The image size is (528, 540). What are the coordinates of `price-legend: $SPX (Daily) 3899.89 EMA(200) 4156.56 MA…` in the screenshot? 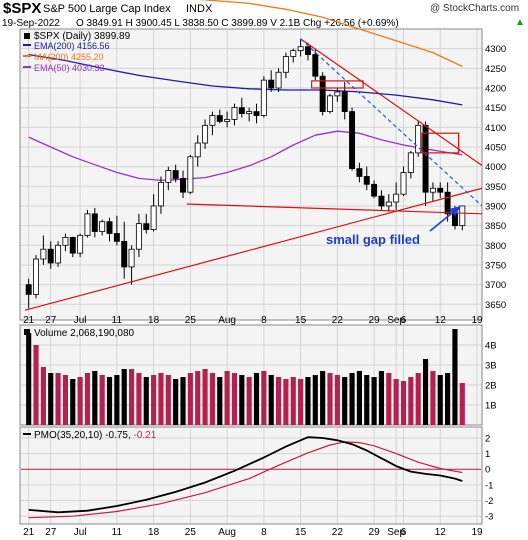 It's located at (77, 52).